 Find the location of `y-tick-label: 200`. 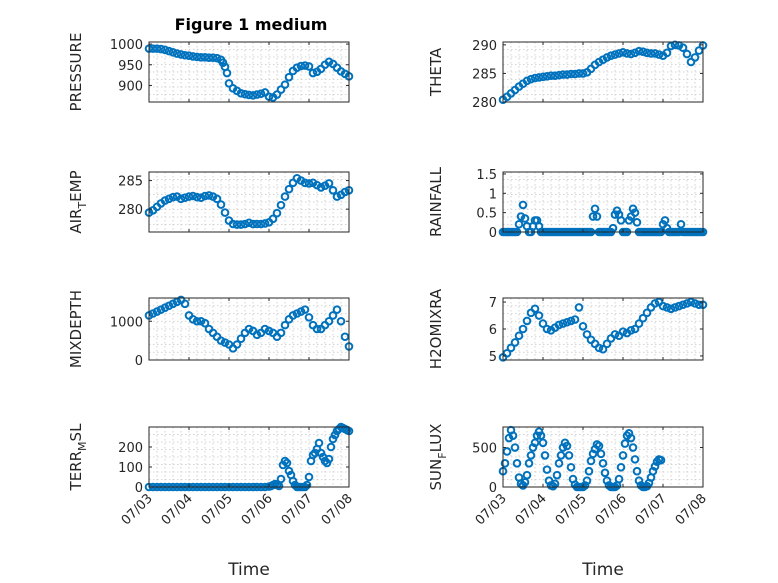

y-tick-label: 200 is located at coordinates (130, 448).